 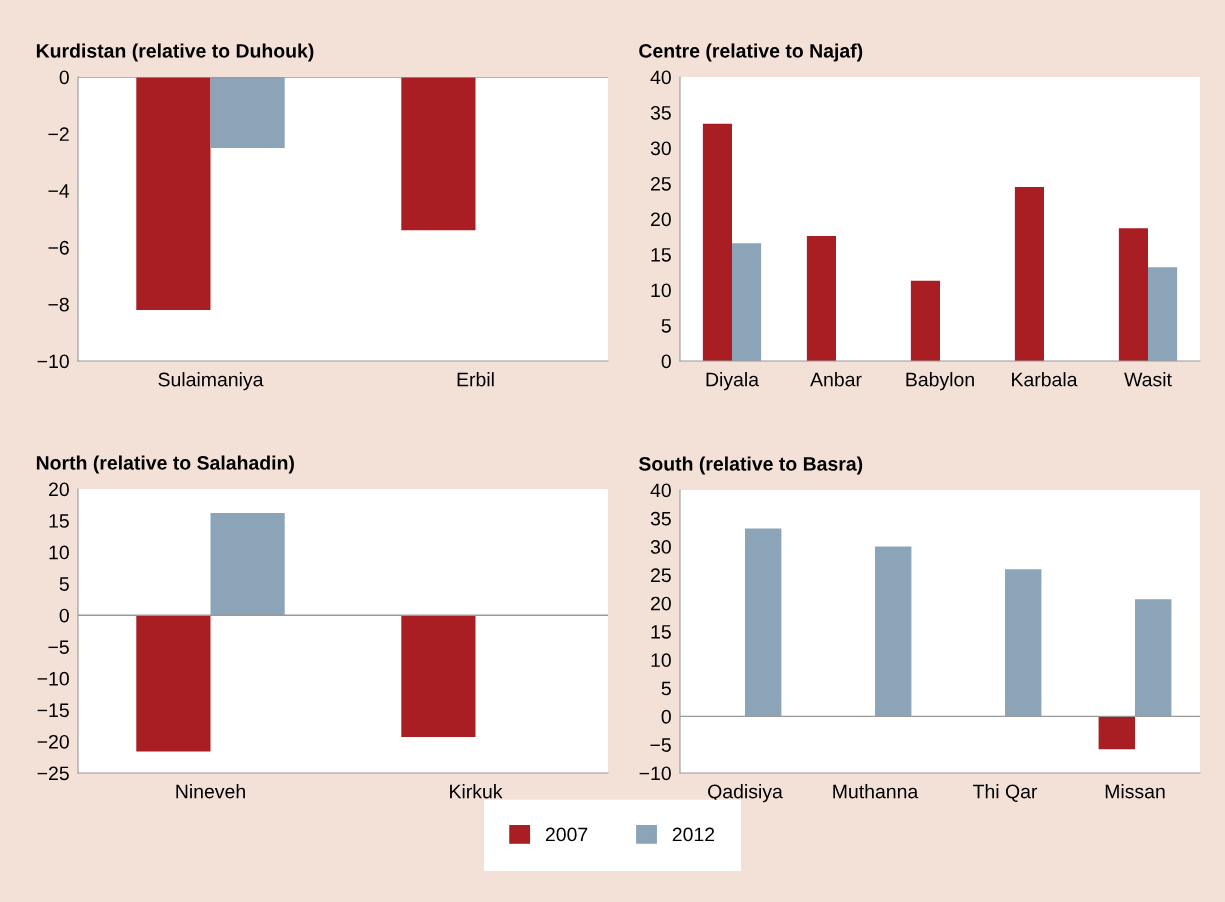 What do you see at coordinates (175, 52) in the screenshot?
I see `chart-title: Kurdistan (relative to Duhouk)` at bounding box center [175, 52].